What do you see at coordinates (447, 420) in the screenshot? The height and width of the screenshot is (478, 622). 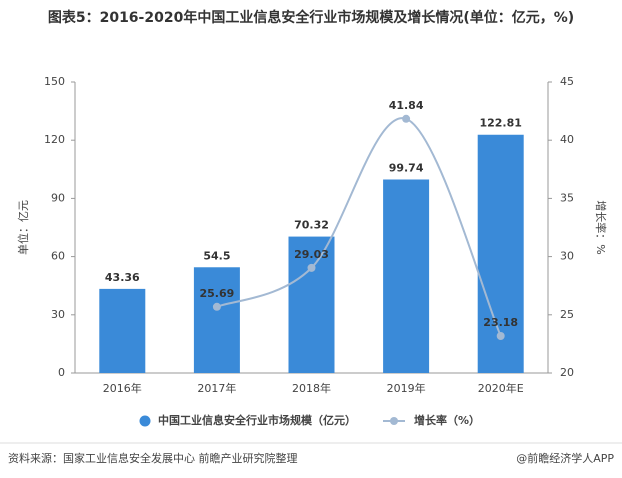 I see `legend-label: 增长率（%）` at bounding box center [447, 420].